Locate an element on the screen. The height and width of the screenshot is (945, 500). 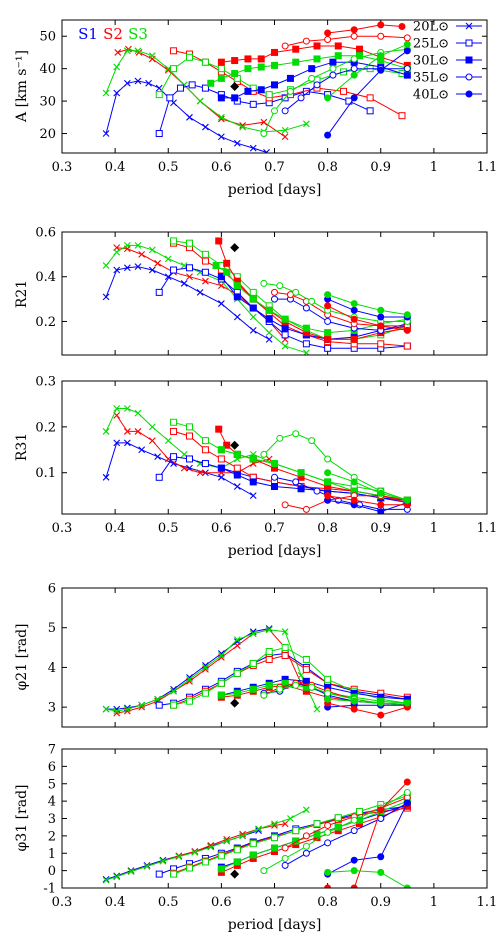
y-tick-label: 4 is located at coordinates (52, 802).